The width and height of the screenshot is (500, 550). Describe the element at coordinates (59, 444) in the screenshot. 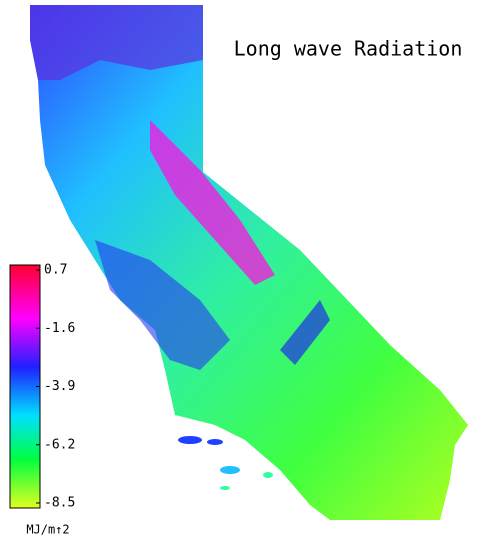

I see `colorbar-tick-label: -6.2` at that location.